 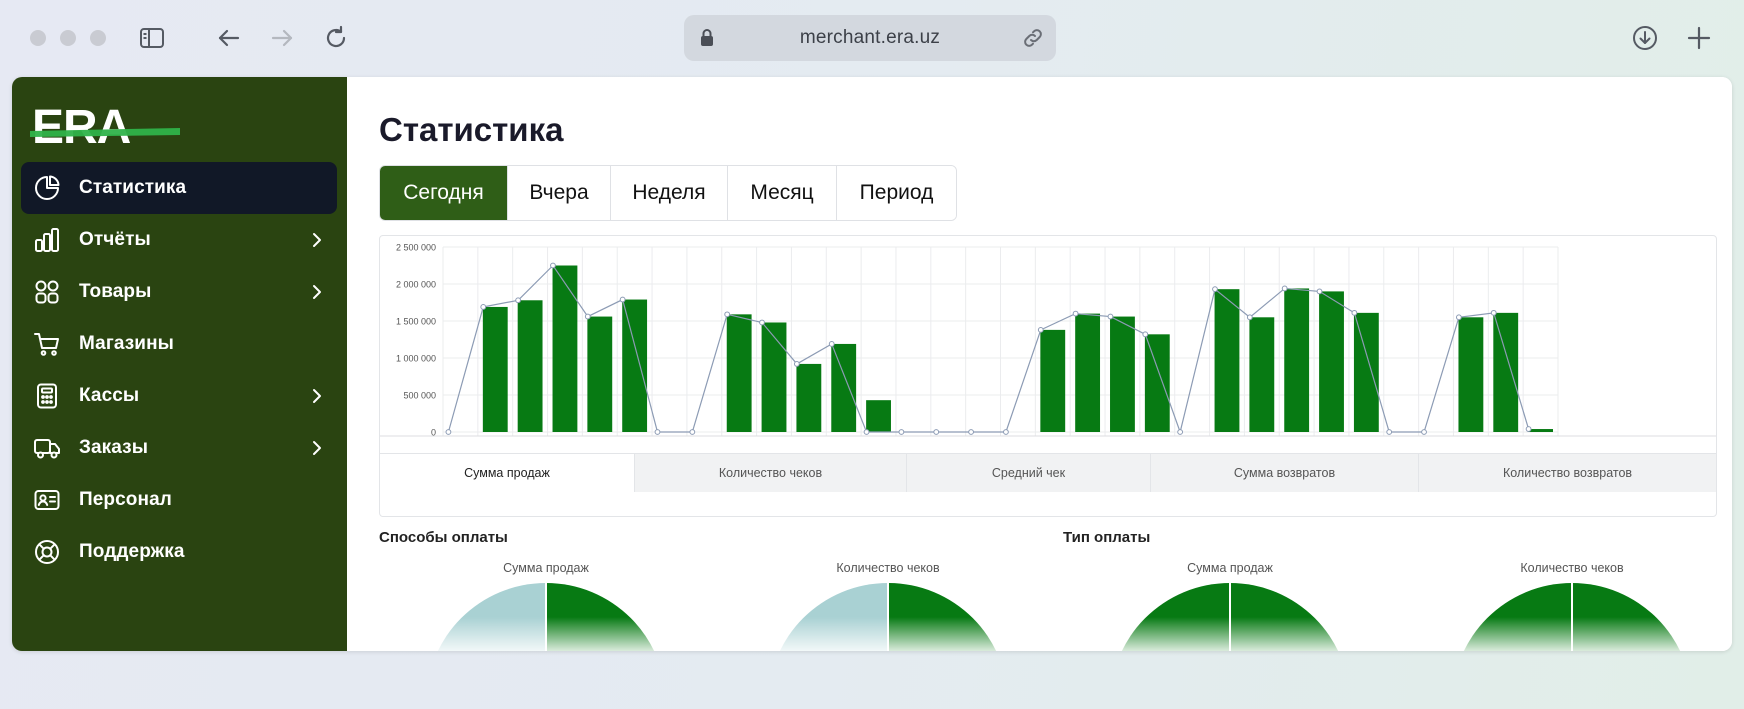 What do you see at coordinates (47, 500) in the screenshot?
I see `id-card-icon` at bounding box center [47, 500].